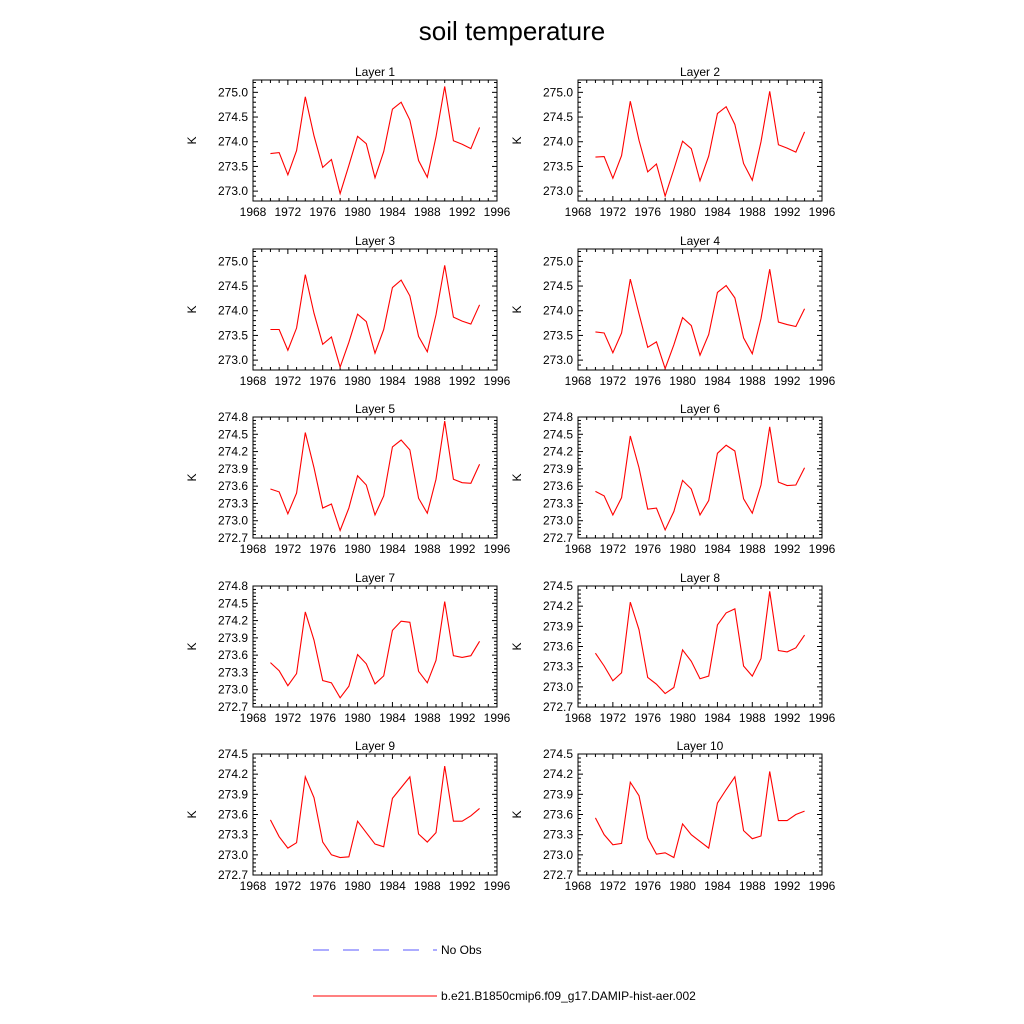  Describe the element at coordinates (375, 746) in the screenshot. I see `panel-title-layer-9: Layer 9` at that location.